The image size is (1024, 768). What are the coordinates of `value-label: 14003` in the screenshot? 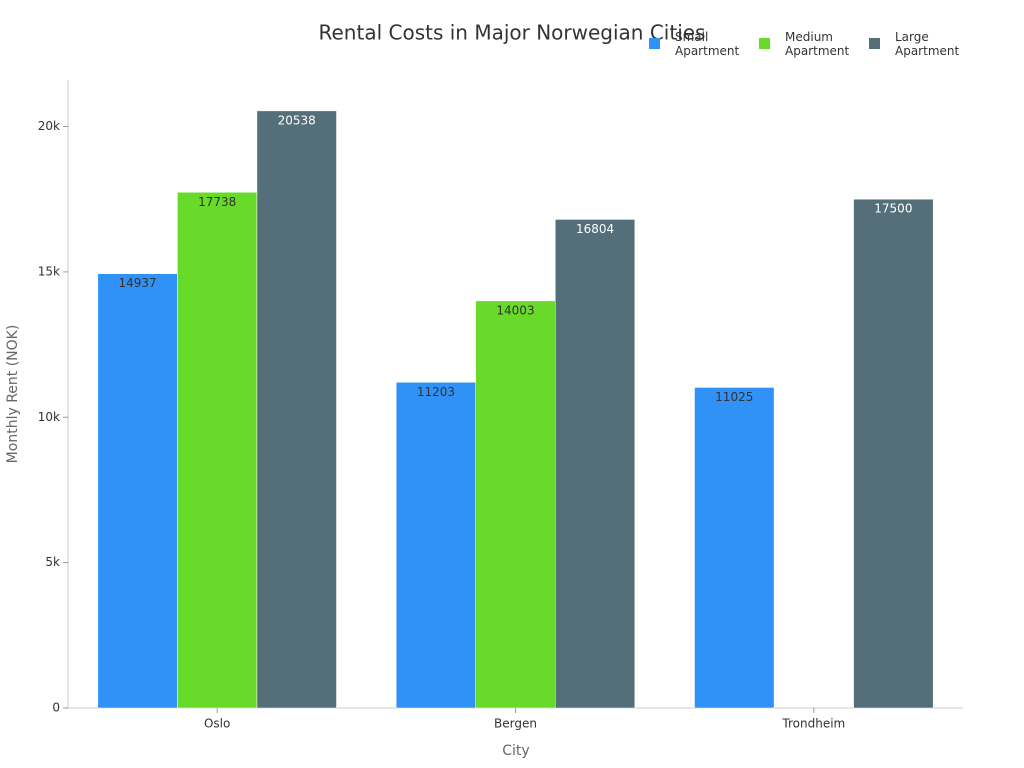 It's located at (515, 310).